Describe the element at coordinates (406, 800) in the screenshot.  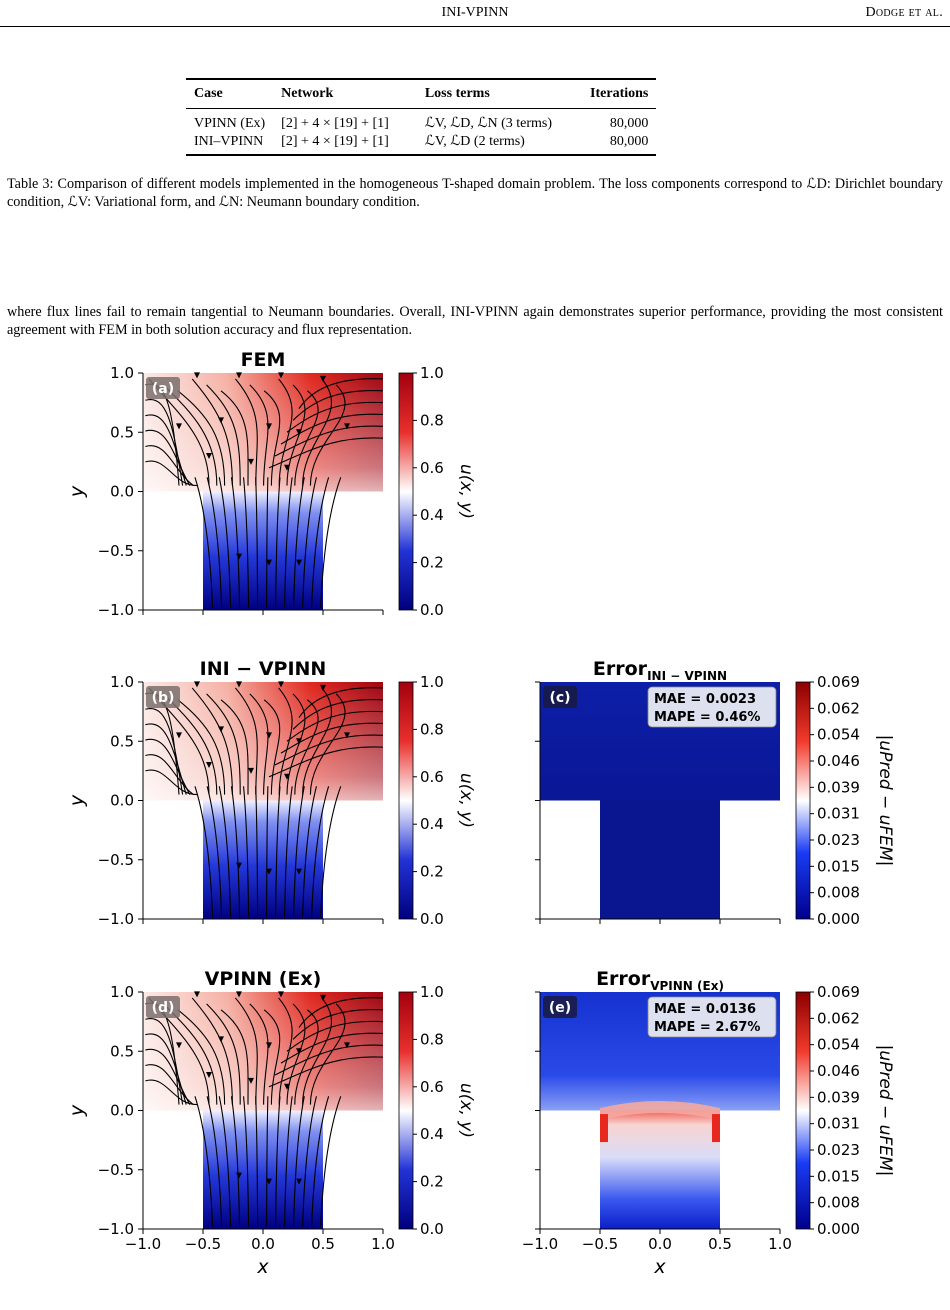
I see `solution-colorbar` at that location.